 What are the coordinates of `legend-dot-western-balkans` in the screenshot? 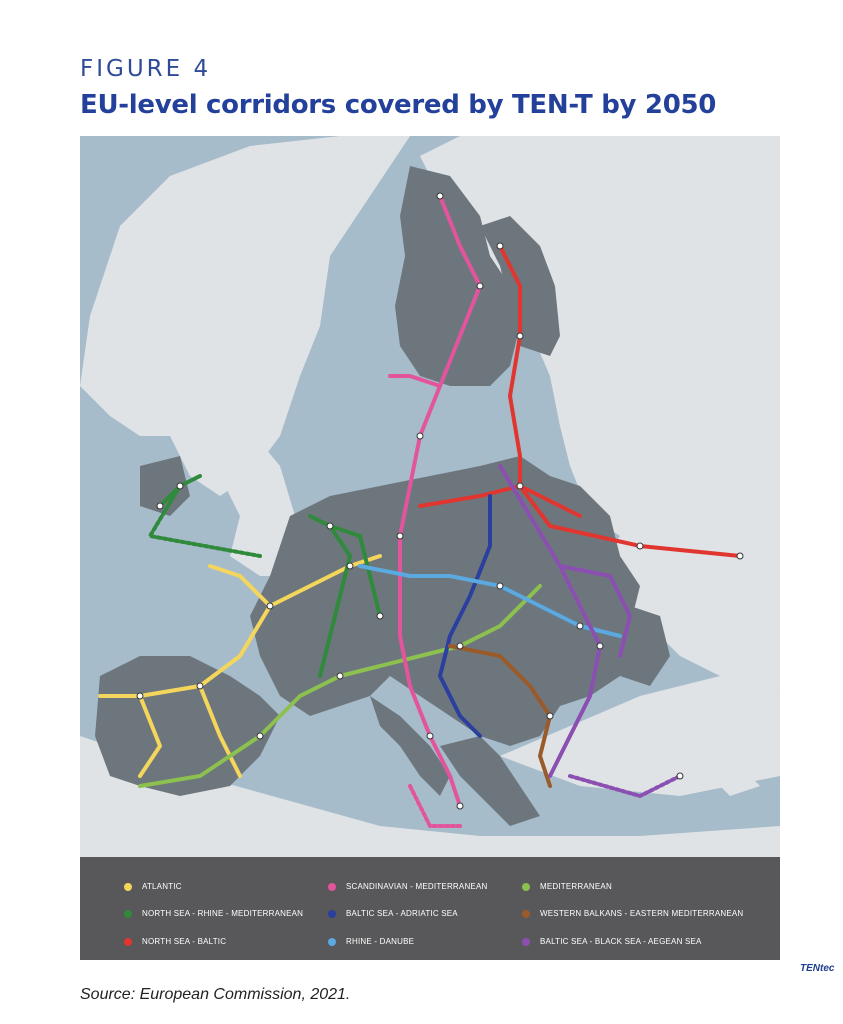 It's located at (526, 913).